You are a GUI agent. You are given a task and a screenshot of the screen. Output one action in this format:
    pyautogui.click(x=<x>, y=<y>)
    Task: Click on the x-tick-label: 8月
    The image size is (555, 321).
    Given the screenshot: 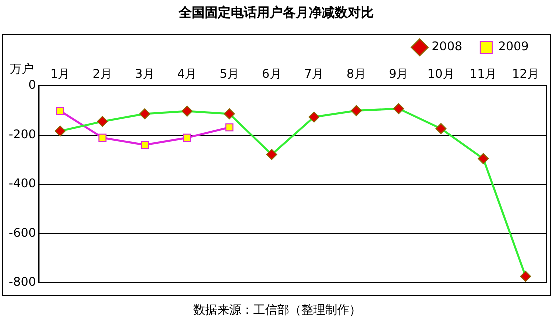 What is the action you would take?
    pyautogui.click(x=356, y=73)
    